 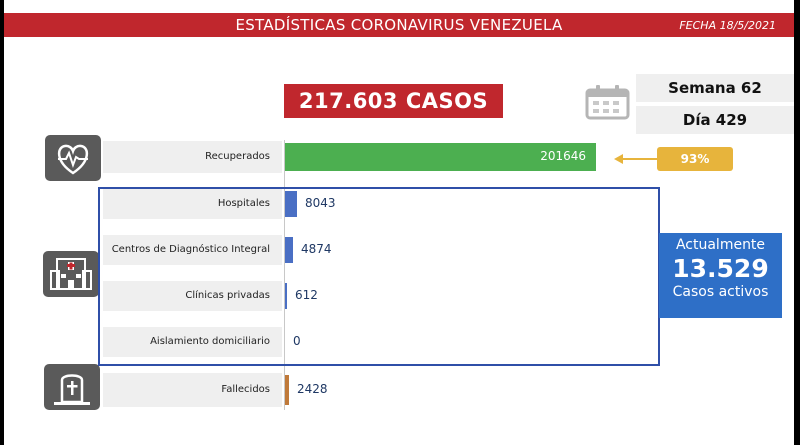 What do you see at coordinates (312, 389) in the screenshot?
I see `bar-value-label: 2428` at bounding box center [312, 389].